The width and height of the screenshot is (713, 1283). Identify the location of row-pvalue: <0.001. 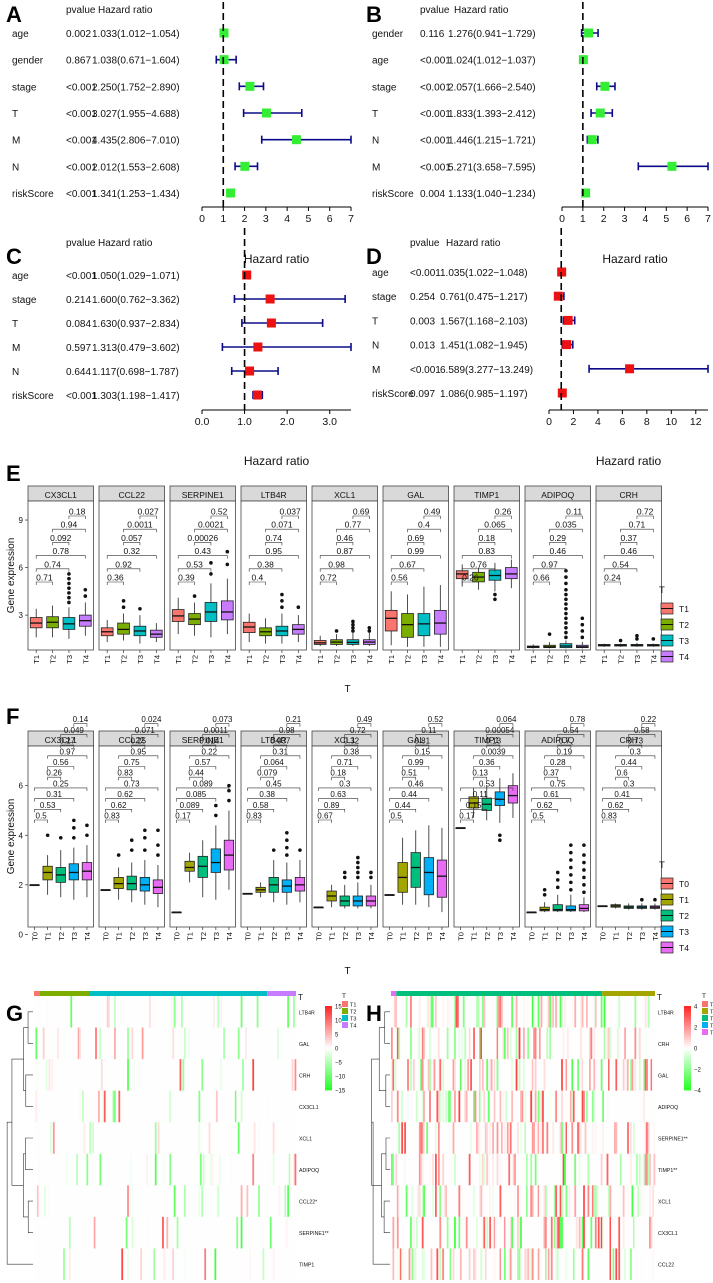
(81, 396).